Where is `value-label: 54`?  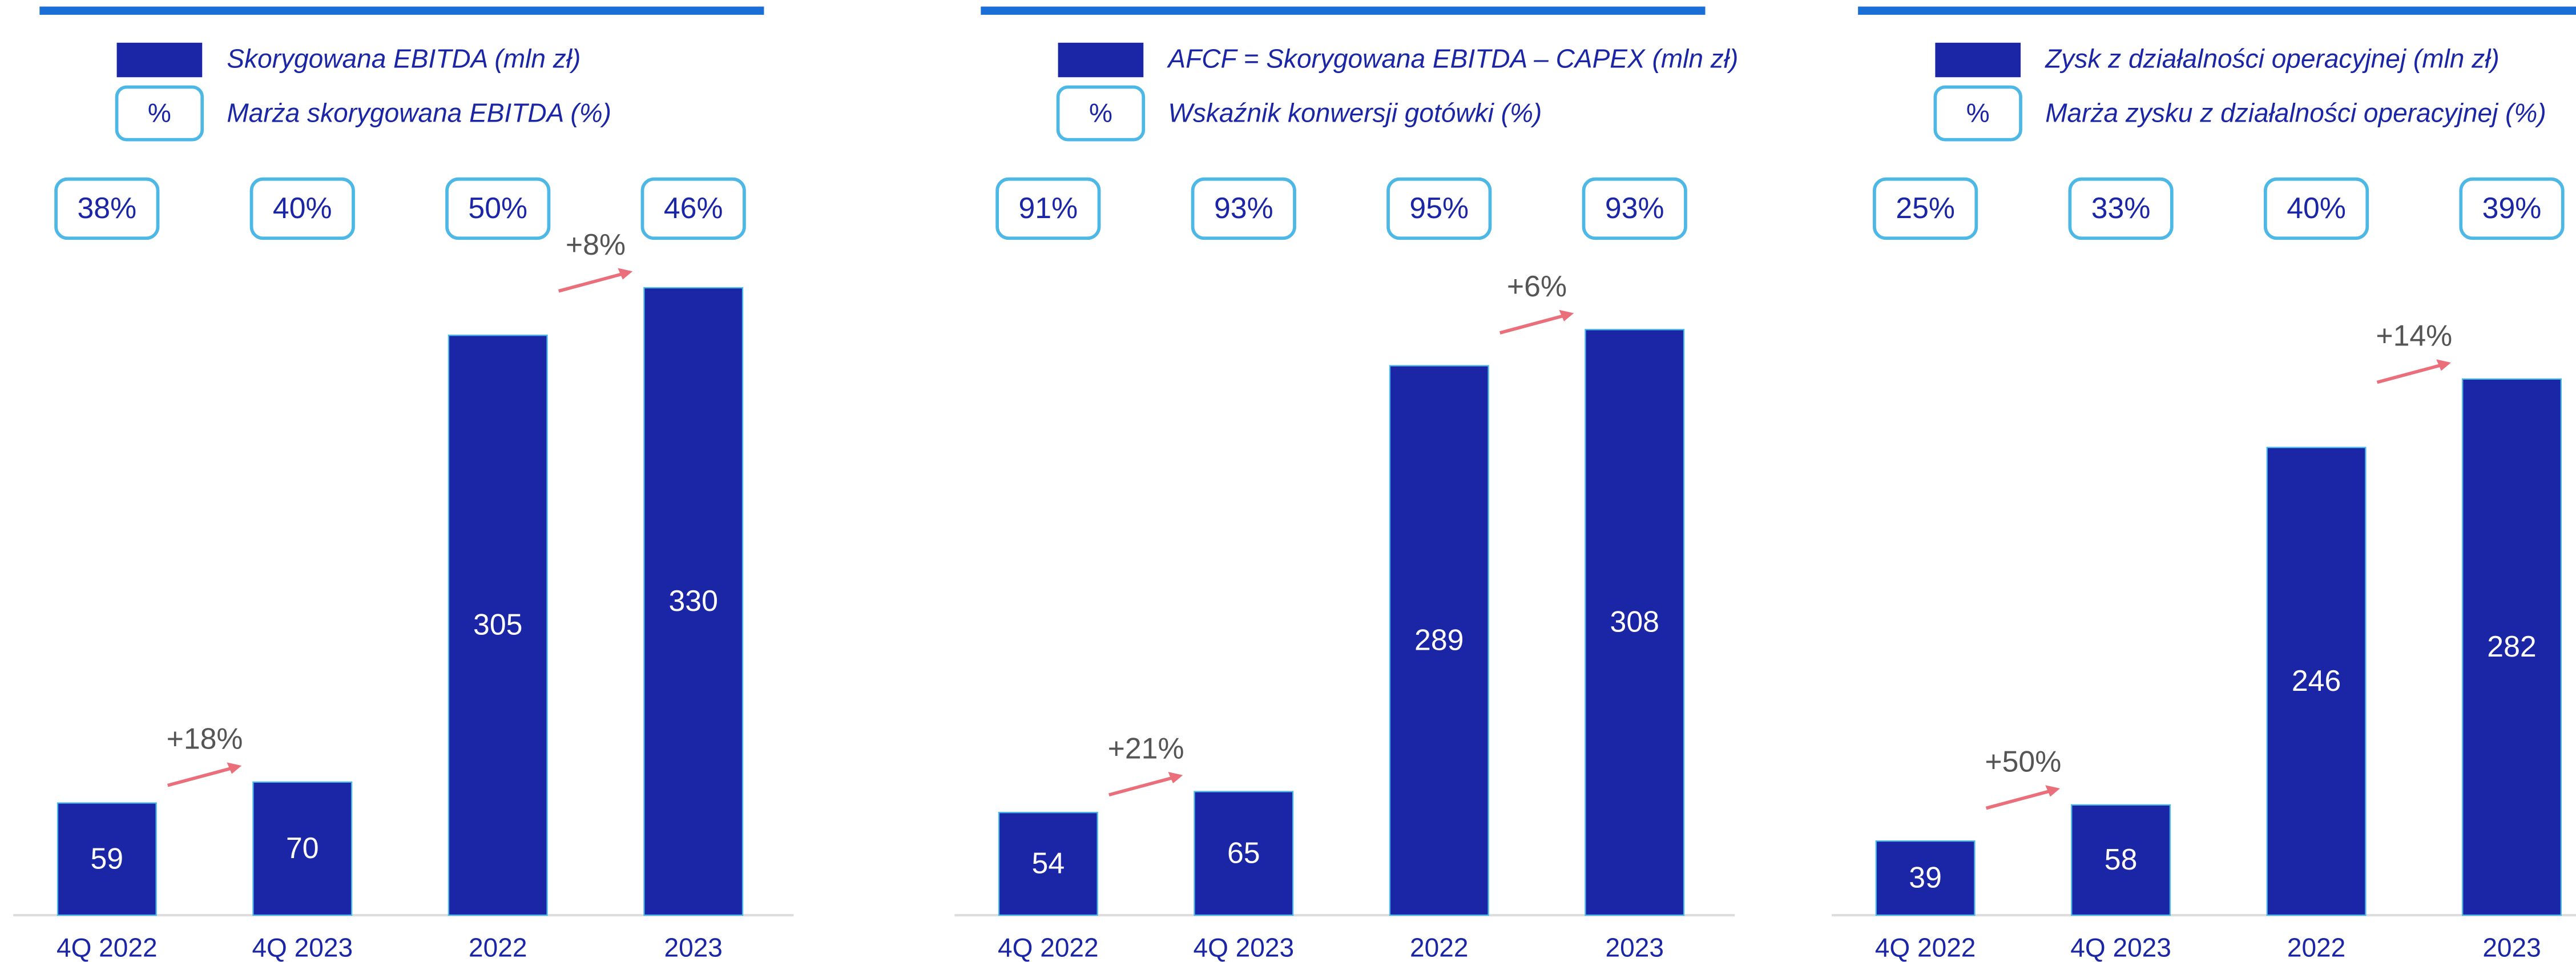 value-label: 54 is located at coordinates (1048, 863).